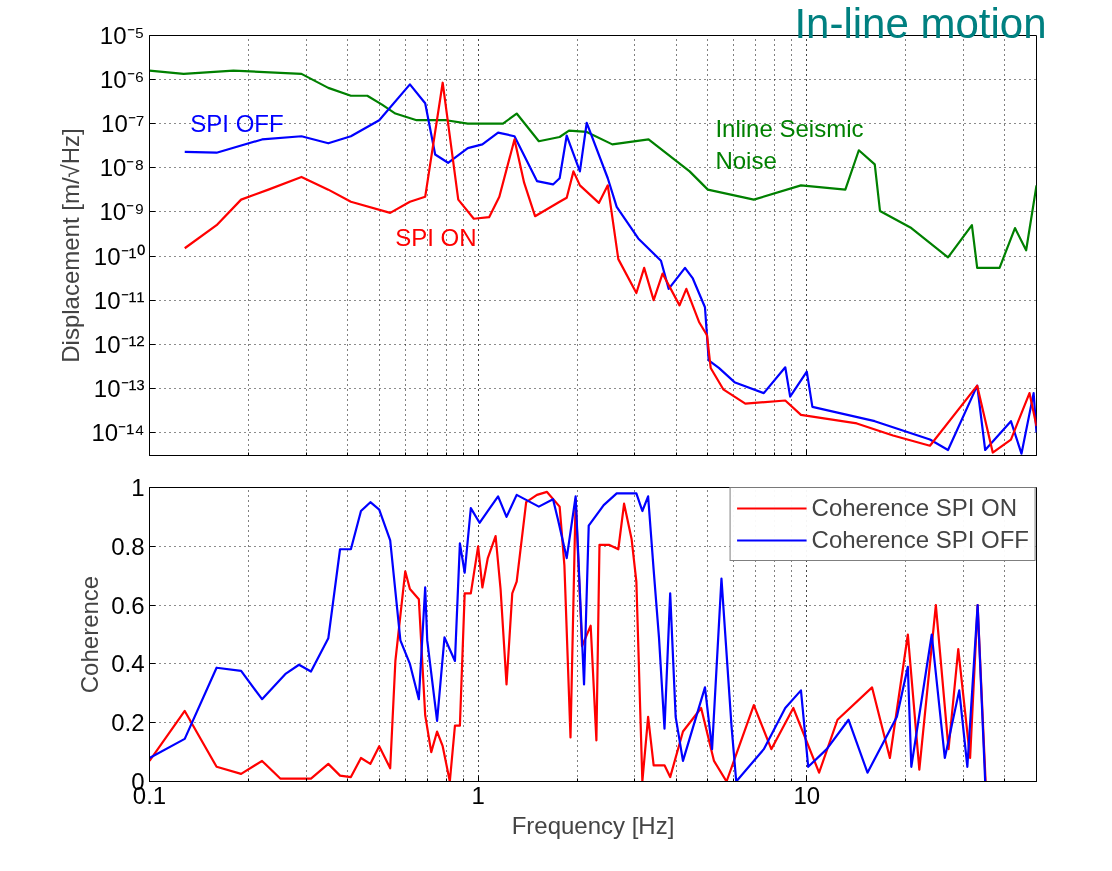  Describe the element at coordinates (119, 344) in the screenshot. I see `y-tick-label: 10⁻¹²` at that location.